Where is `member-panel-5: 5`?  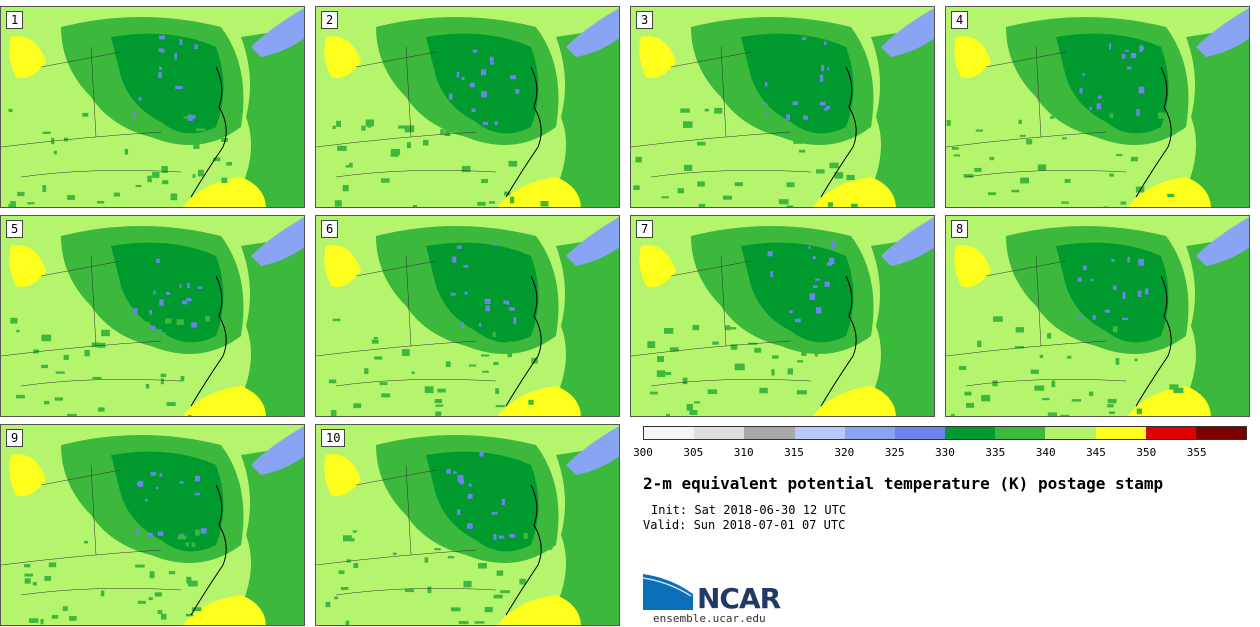 member-panel-5: 5 is located at coordinates (152, 316).